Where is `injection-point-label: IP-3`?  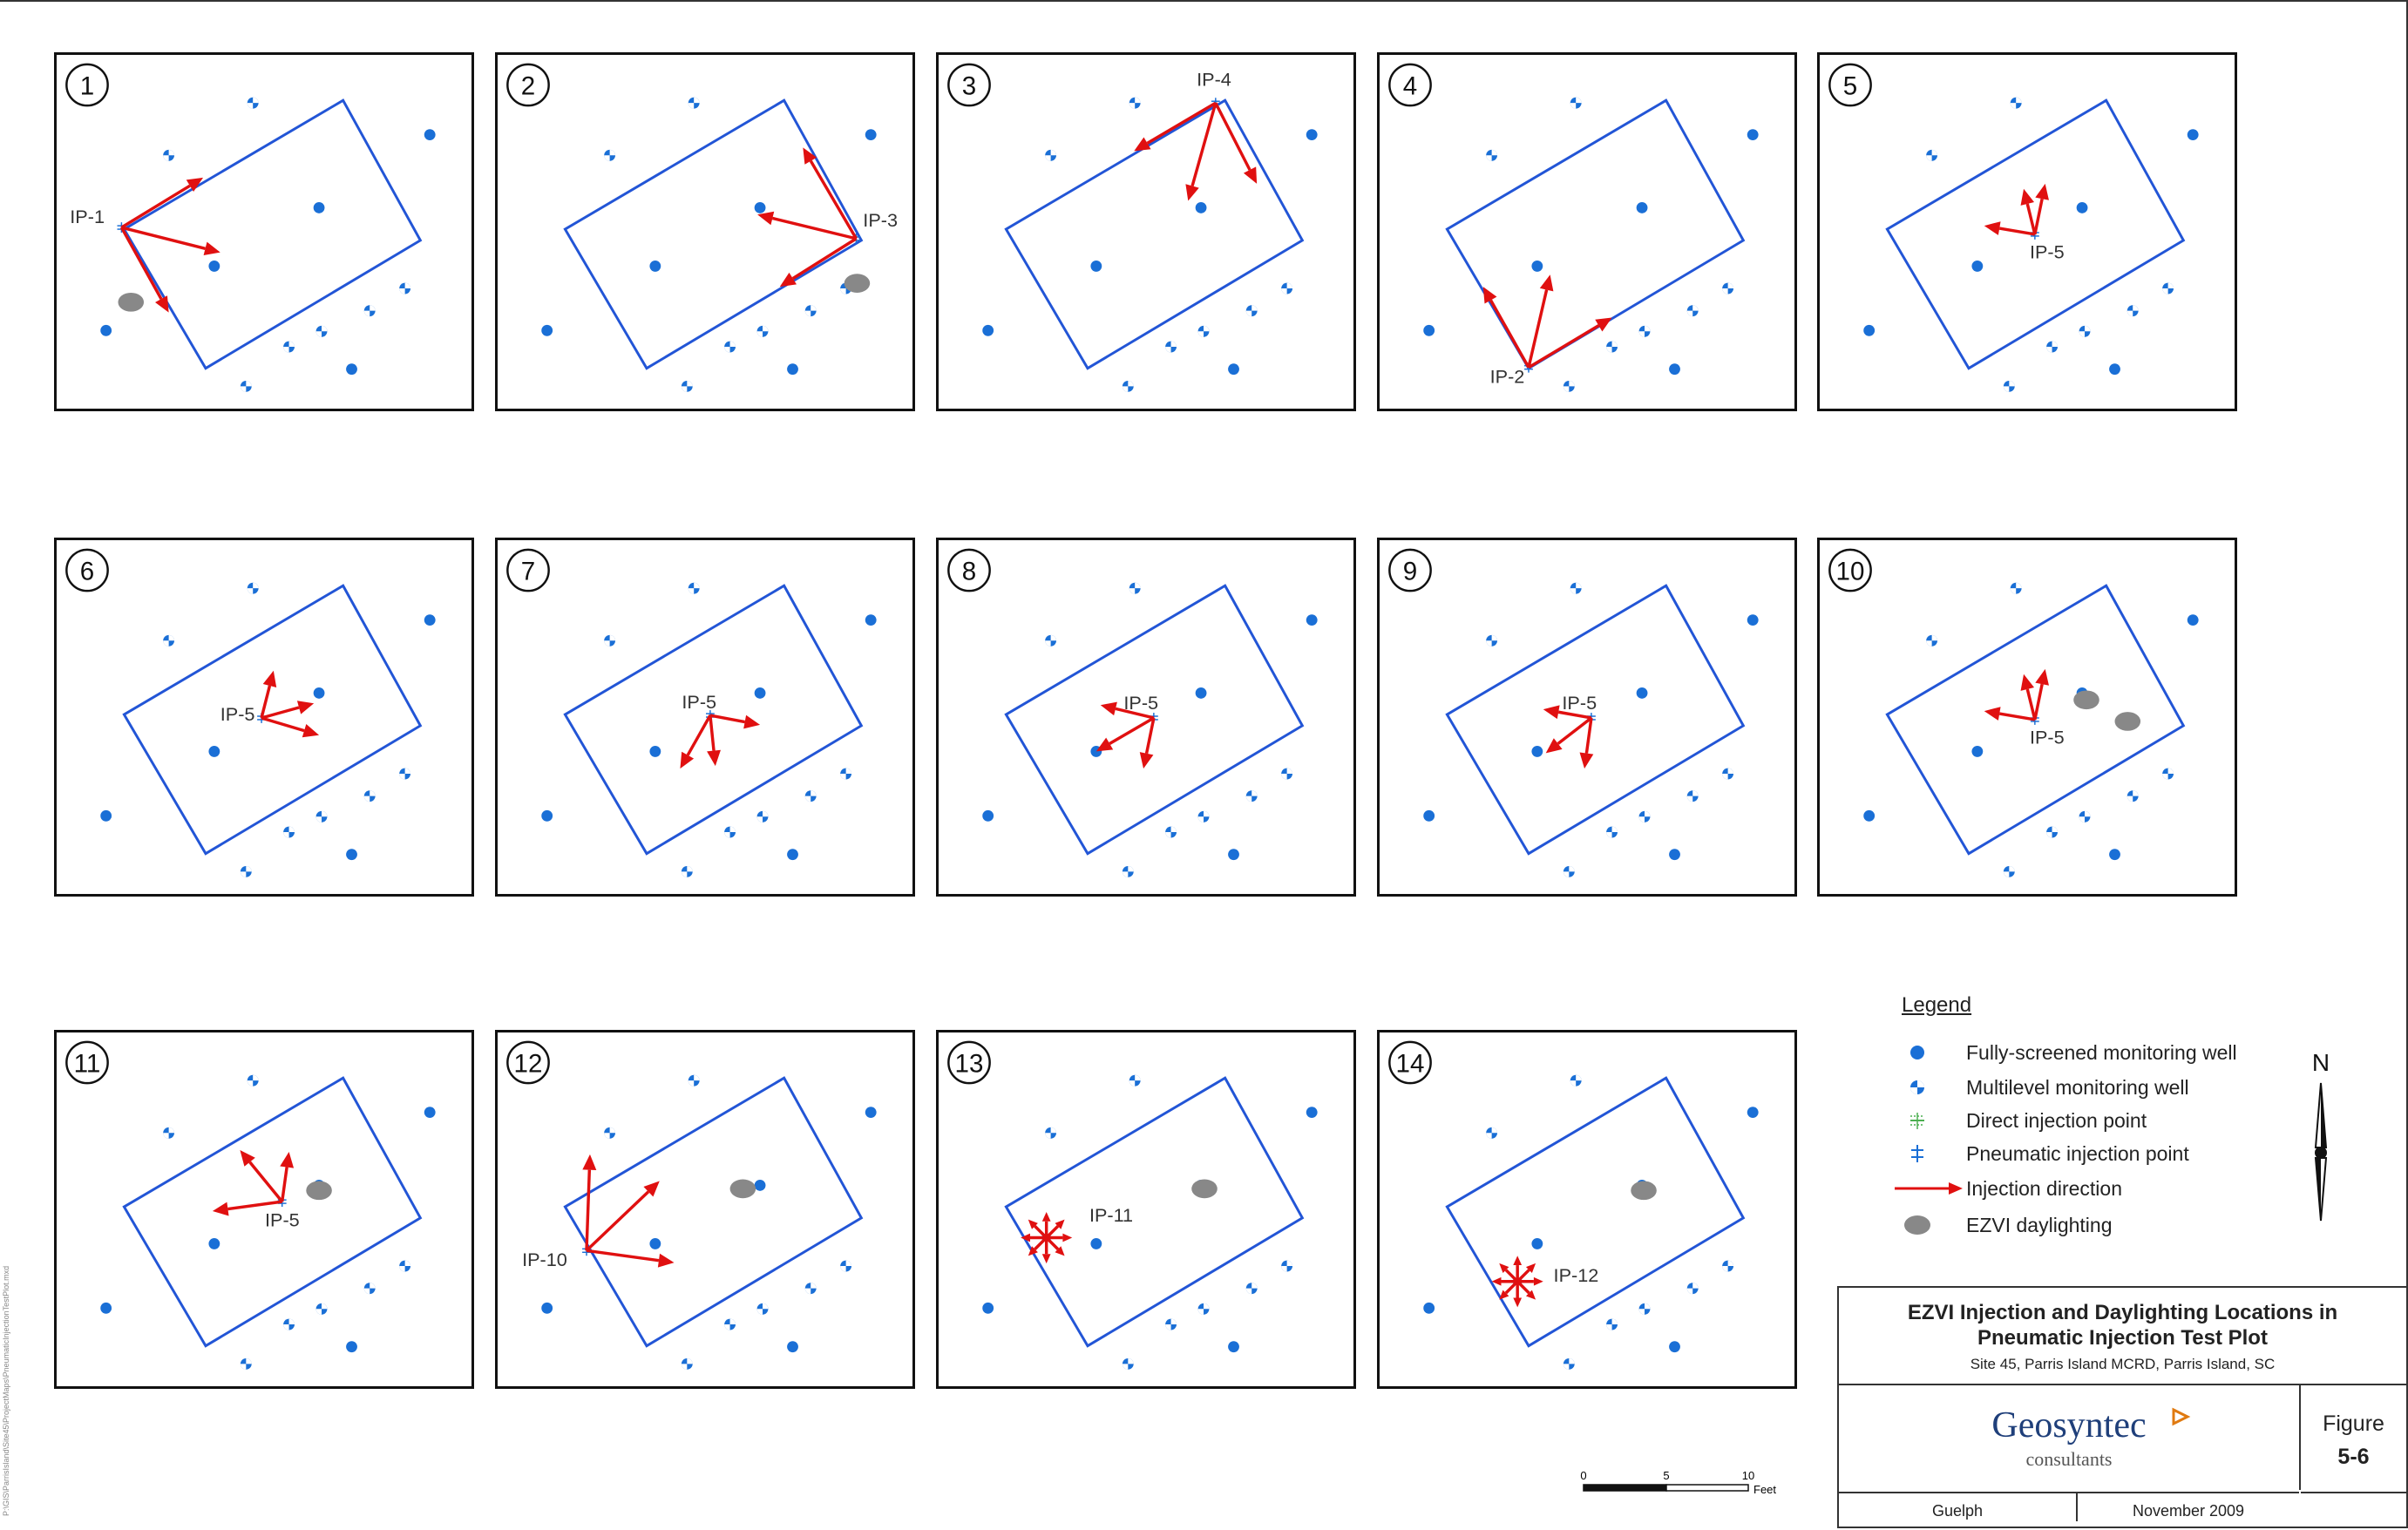
injection-point-label: IP-3 is located at coordinates (881, 220).